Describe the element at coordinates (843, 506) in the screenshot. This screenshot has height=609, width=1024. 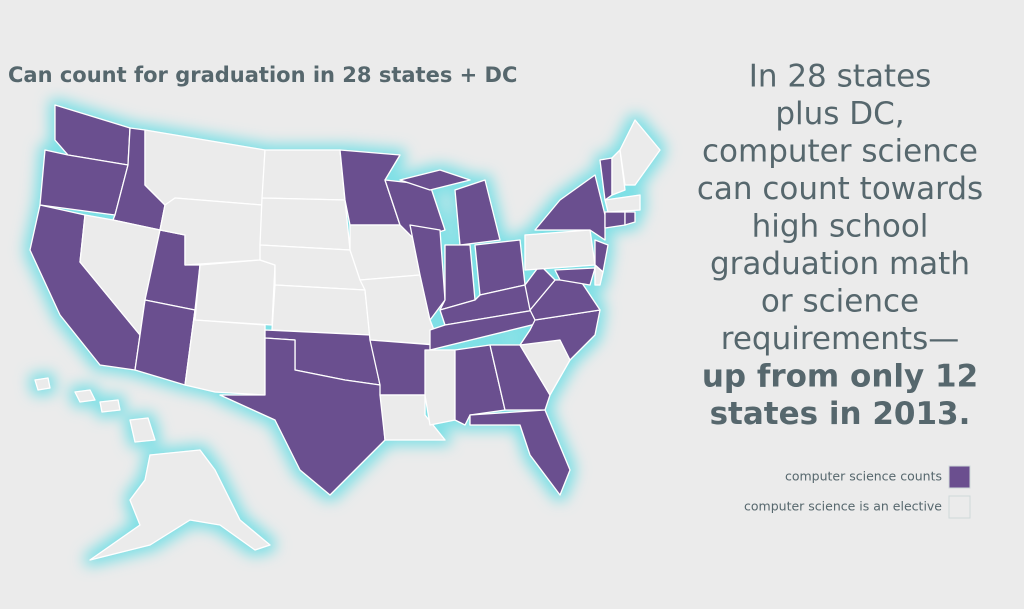
I see `legend-label: computer science is an elective` at that location.